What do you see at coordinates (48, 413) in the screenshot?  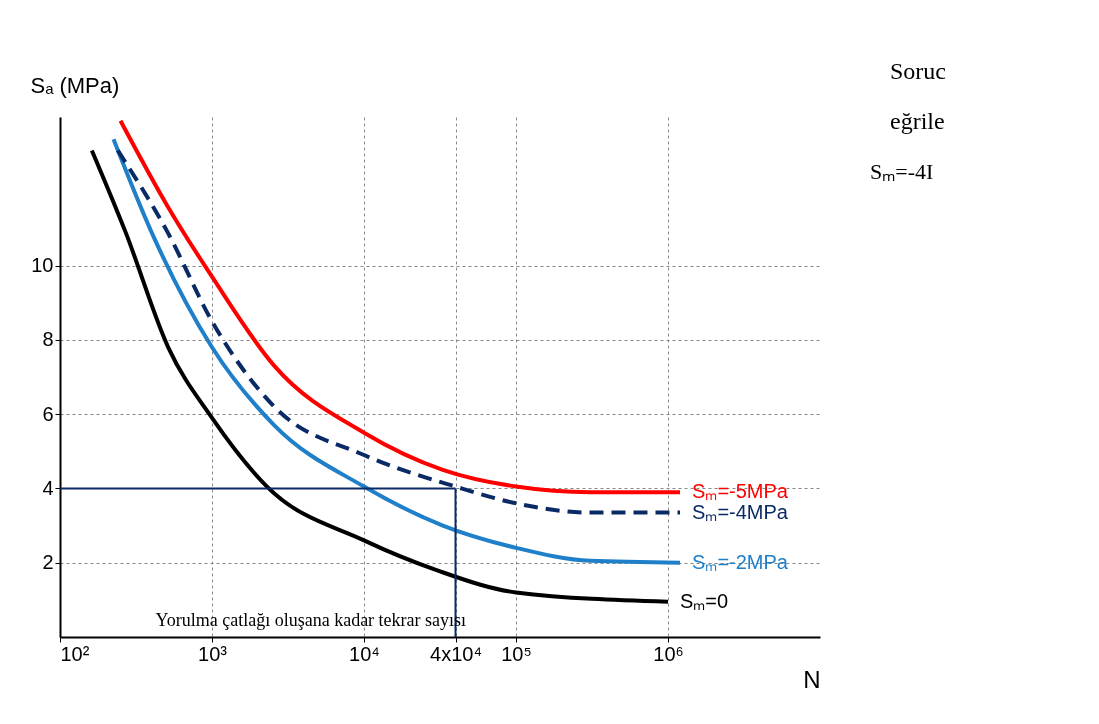 I see `y-tick-label: 6` at bounding box center [48, 413].